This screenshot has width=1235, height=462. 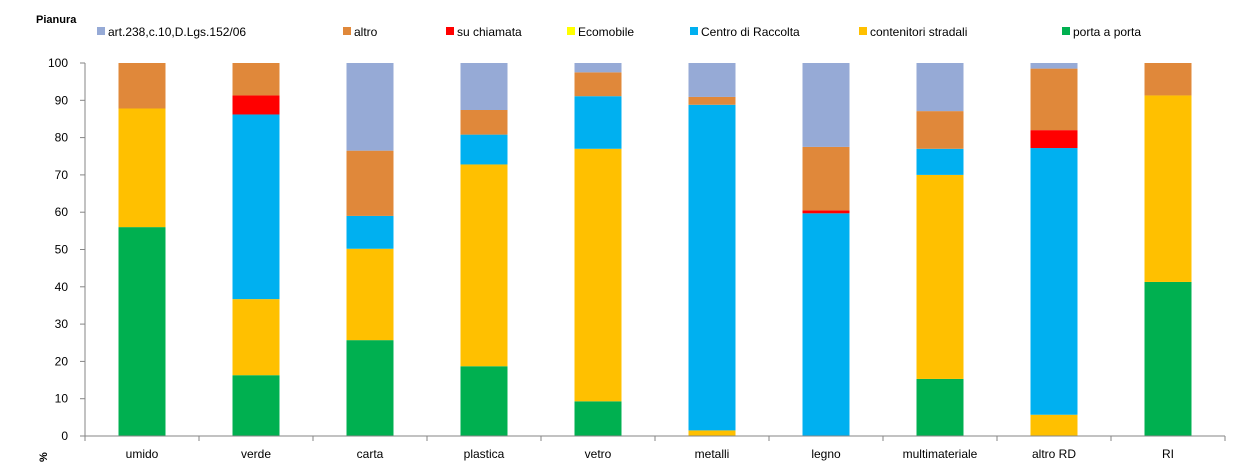 What do you see at coordinates (1107, 32) in the screenshot?
I see `legend-label: porta a porta` at bounding box center [1107, 32].